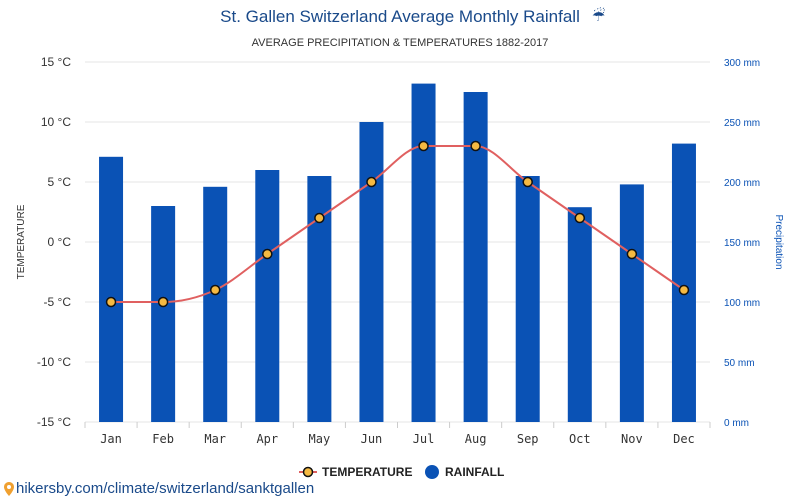 The image size is (800, 500). I want to click on right-axis-ticks: 300 mm 250 mm 200 mm 150 mm 100 mm 50 mm 0 mm, so click(742, 243).